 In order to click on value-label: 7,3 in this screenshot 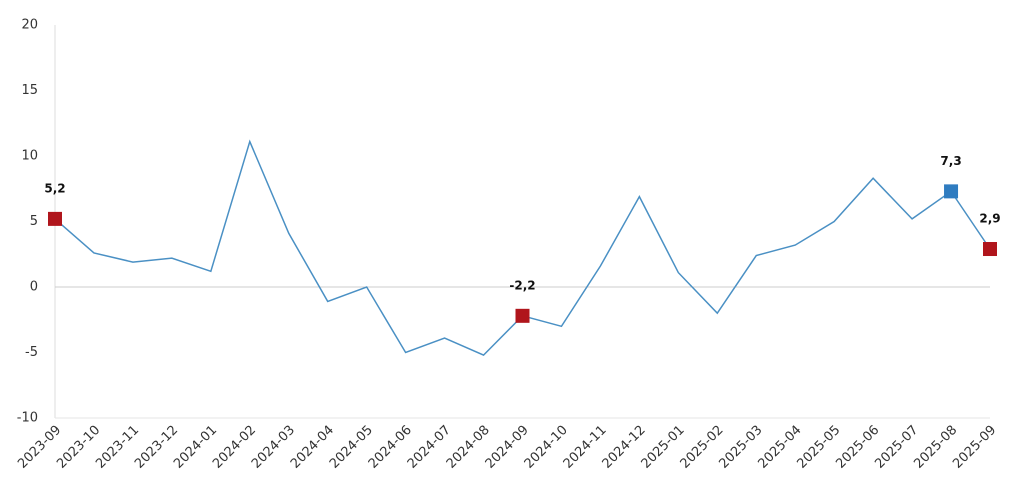, I will do `click(950, 161)`.